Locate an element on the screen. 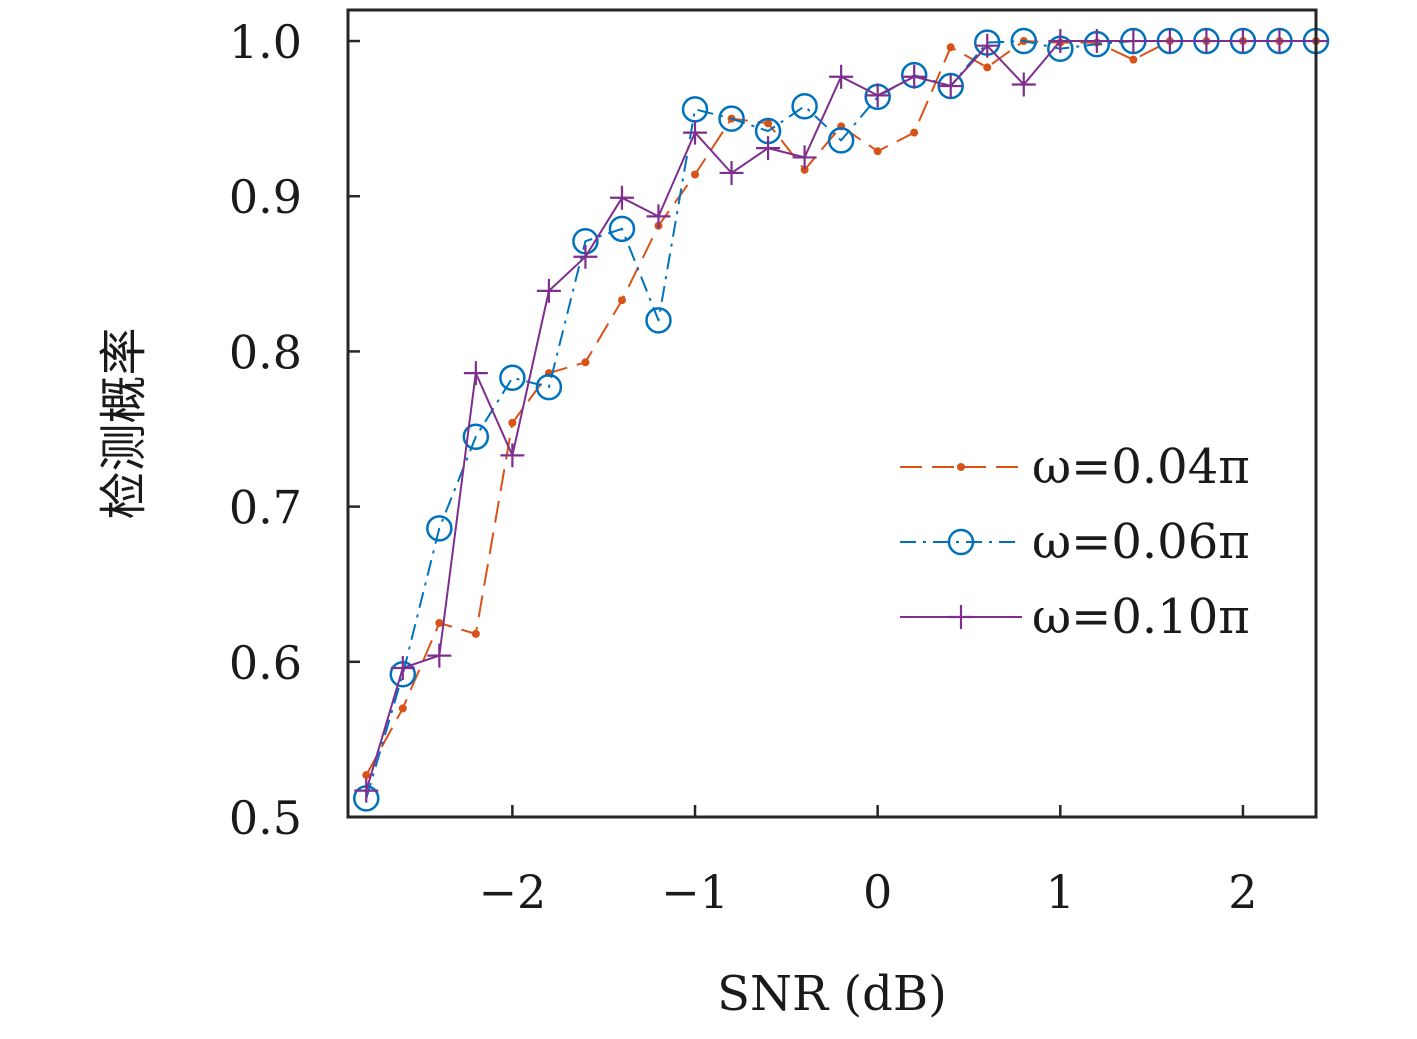 The image size is (1417, 1039). x-axis-label: SNR (dB) is located at coordinates (832, 994).